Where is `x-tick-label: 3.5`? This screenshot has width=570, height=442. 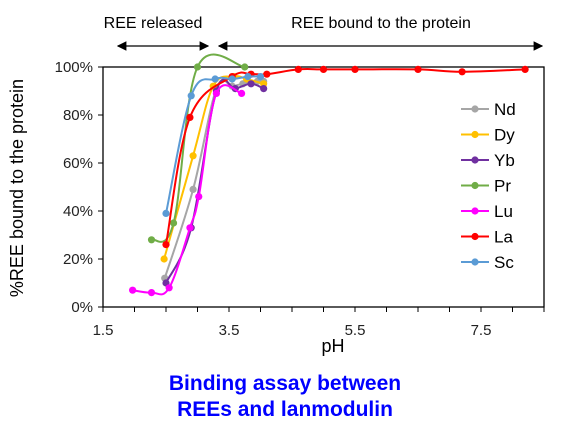
x-tick-label: 3.5 is located at coordinates (229, 330).